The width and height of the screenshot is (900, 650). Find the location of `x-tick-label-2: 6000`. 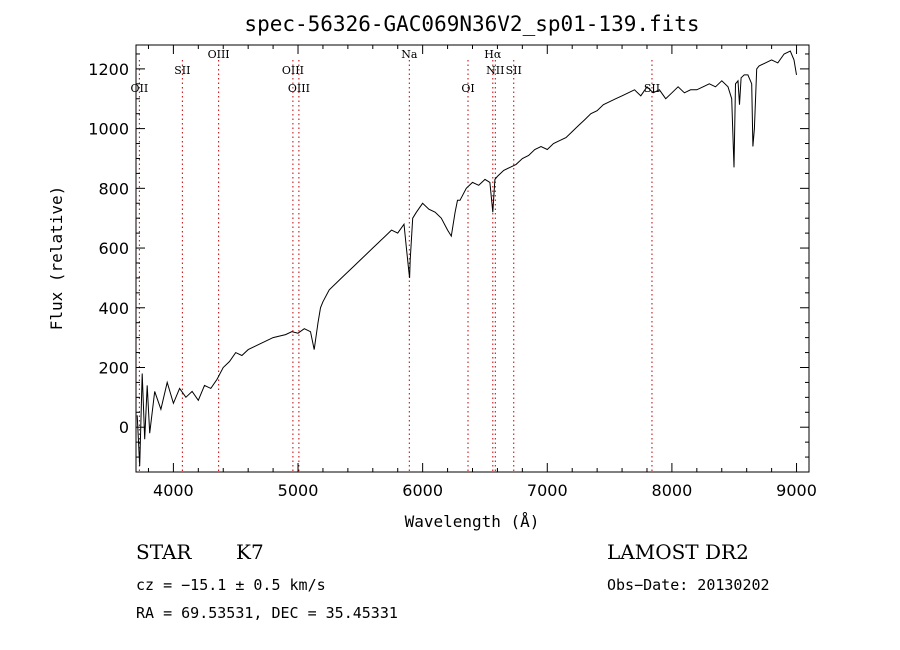

x-tick-label-2: 6000 is located at coordinates (422, 490).